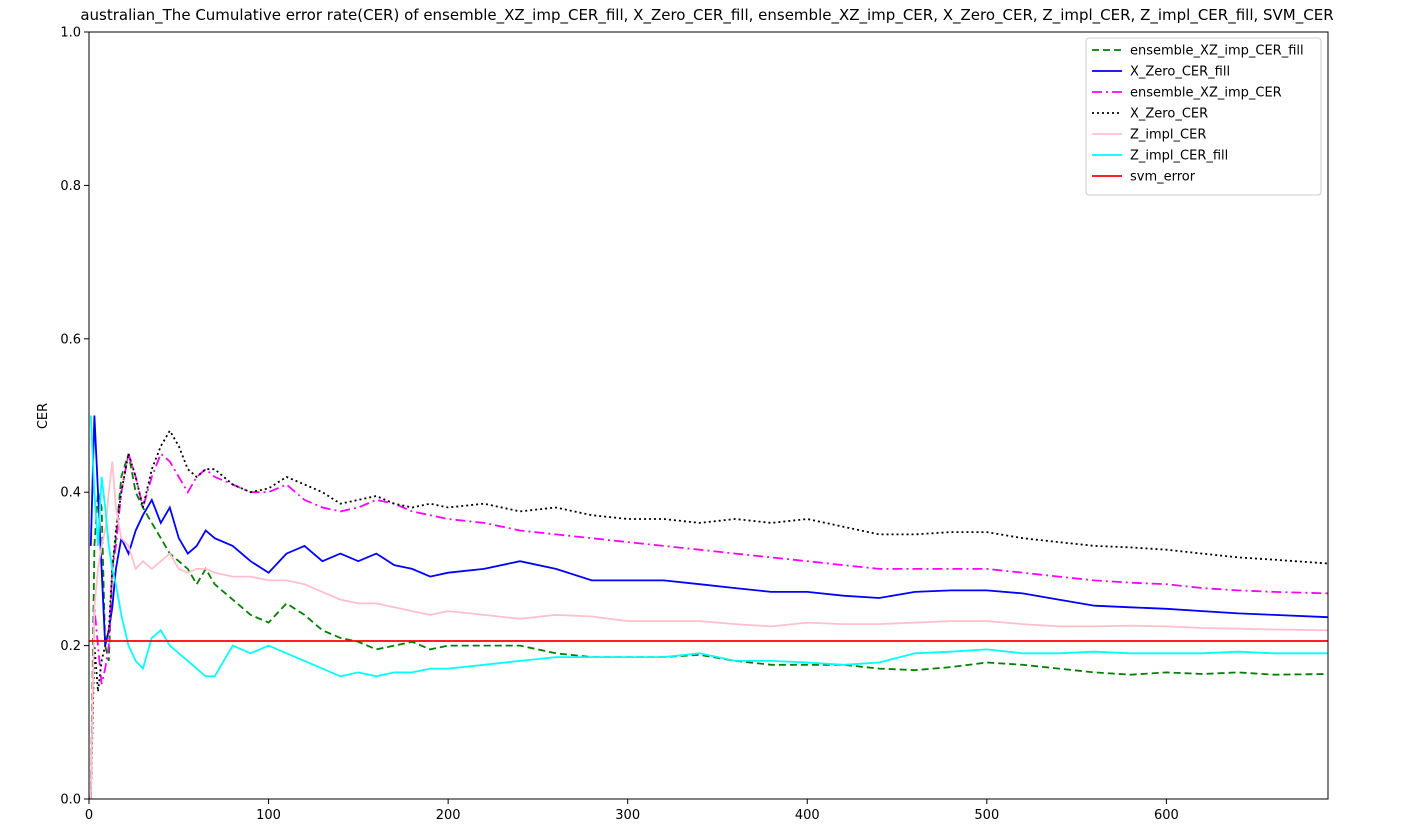  I want to click on legend-label: X_Zero_CER, so click(1169, 114).